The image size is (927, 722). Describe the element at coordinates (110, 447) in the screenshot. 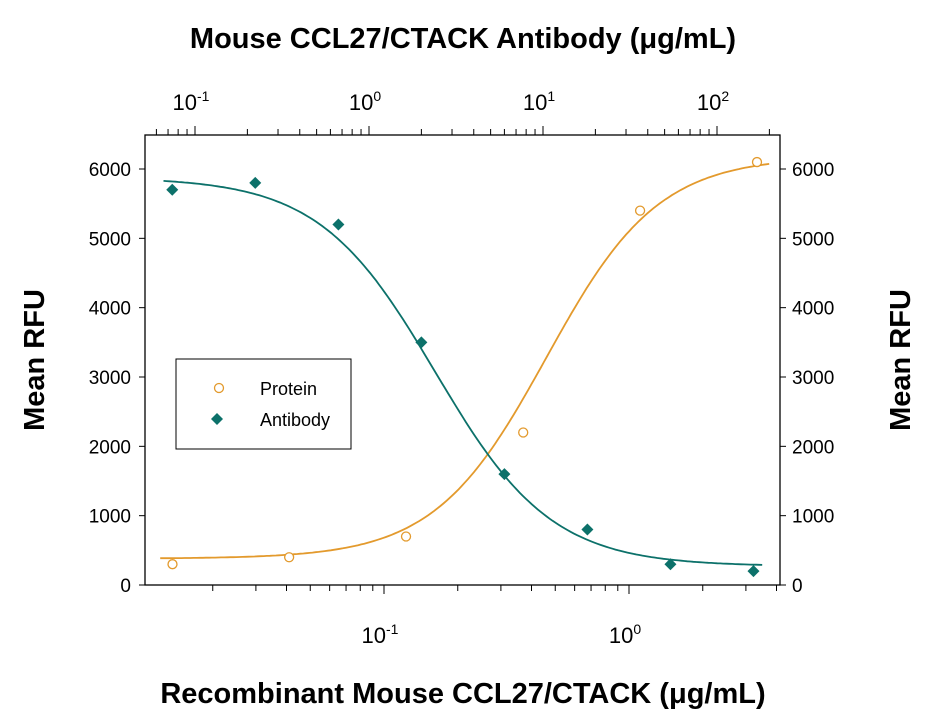

I see `y-tick-label-left: 2000` at that location.